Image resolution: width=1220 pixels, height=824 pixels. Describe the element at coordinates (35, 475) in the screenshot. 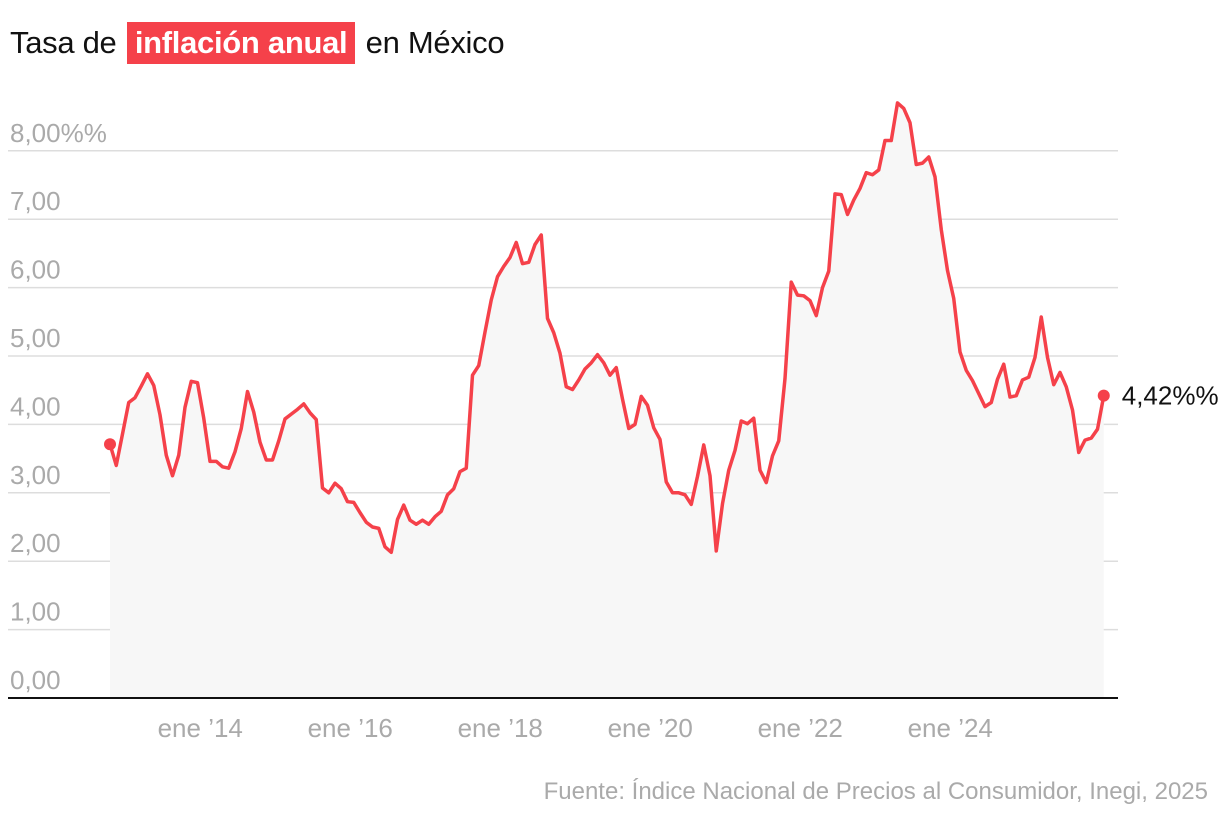

I see `y-tick-label: 3,00` at that location.